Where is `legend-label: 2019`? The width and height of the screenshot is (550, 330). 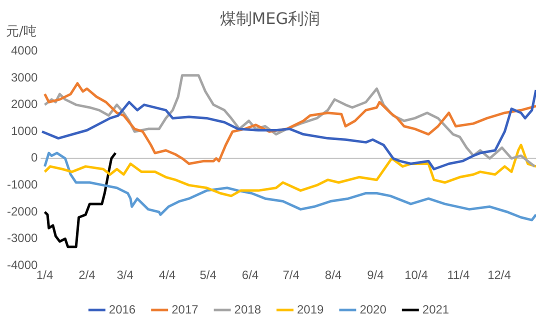 legend-label: 2019 is located at coordinates (310, 309).